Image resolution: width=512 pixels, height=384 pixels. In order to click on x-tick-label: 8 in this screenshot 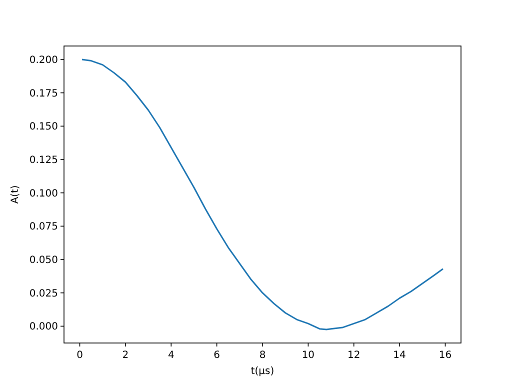, I will do `click(262, 355)`.